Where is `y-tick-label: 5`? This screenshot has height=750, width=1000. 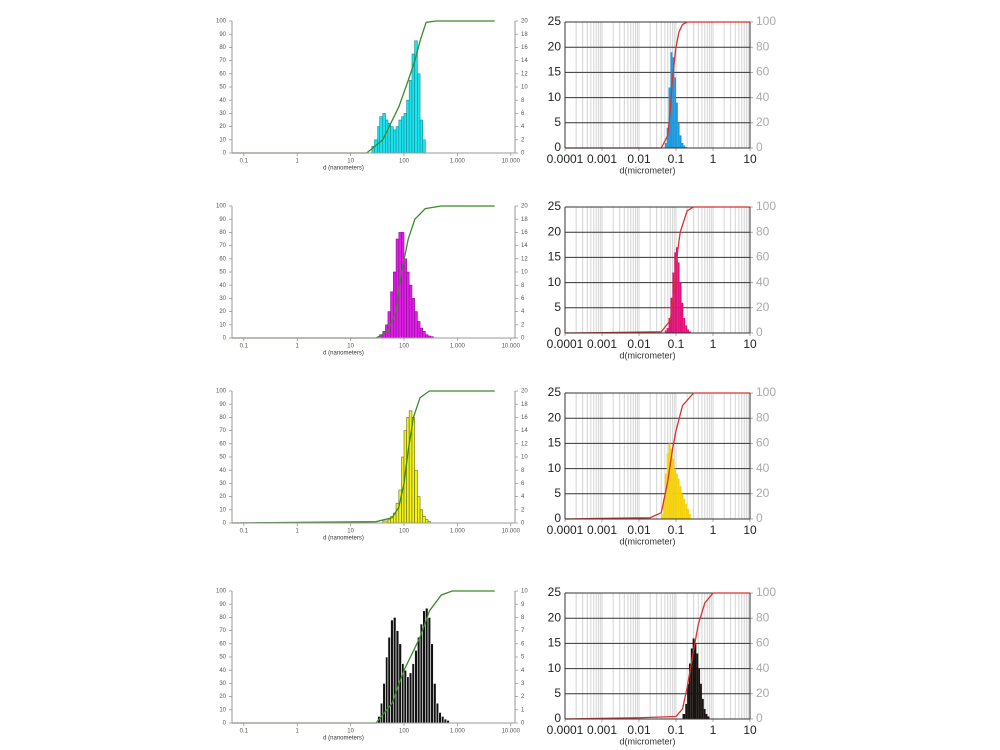 y-tick-label: 5 is located at coordinates (557, 307).